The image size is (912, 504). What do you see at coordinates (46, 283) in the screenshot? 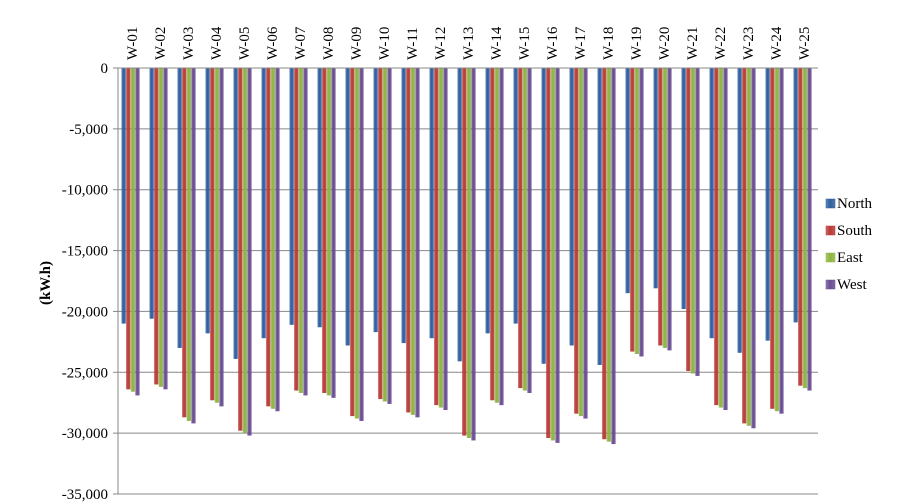
I see `y-axis-label: (kW.h)` at bounding box center [46, 283].